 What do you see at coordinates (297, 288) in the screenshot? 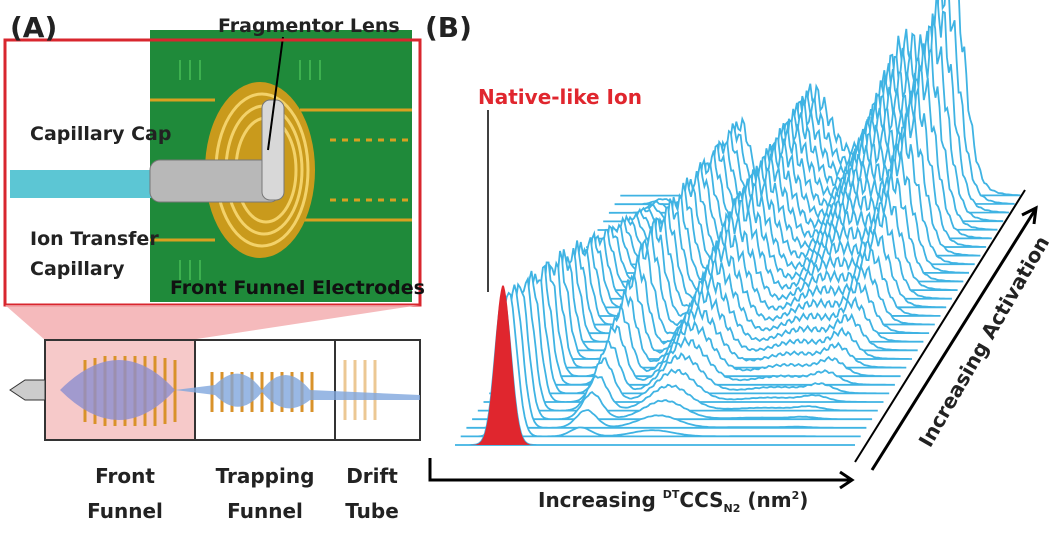
I see `electrodes-label: Front Funnel Electrodes` at bounding box center [297, 288].